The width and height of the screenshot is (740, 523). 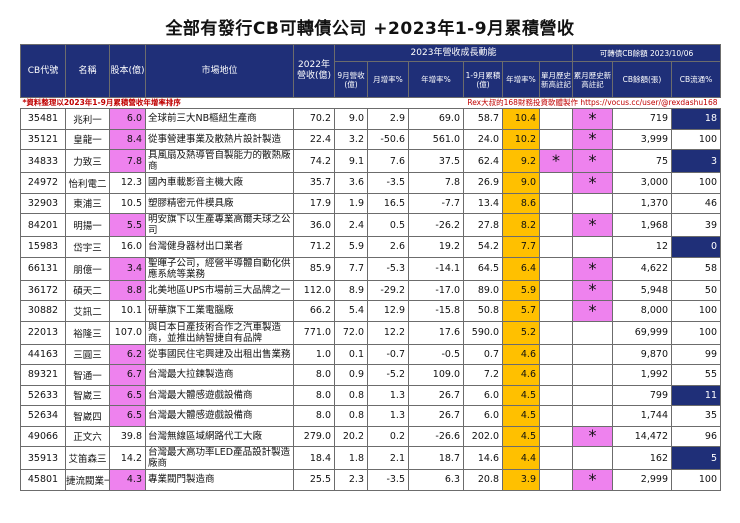 What do you see at coordinates (388, 268) in the screenshot?
I see `cell-mom: -5.3` at bounding box center [388, 268].